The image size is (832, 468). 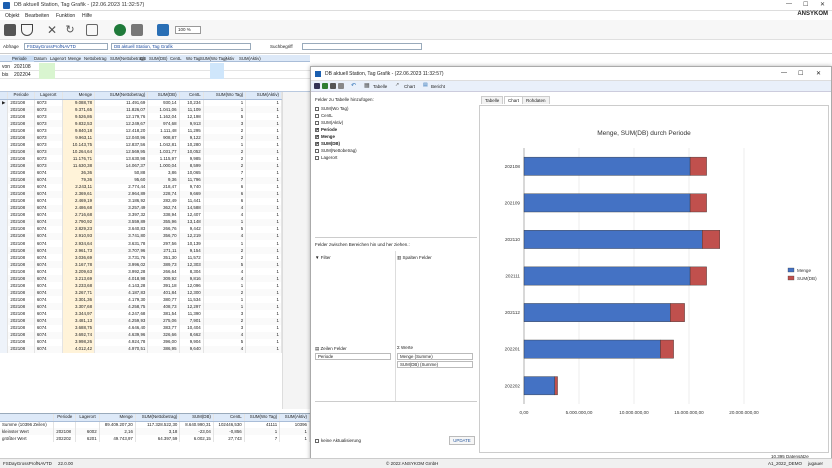 What do you see at coordinates (121, 152) in the screenshot?
I see `table-cell: 12.569,95` at bounding box center [121, 152].